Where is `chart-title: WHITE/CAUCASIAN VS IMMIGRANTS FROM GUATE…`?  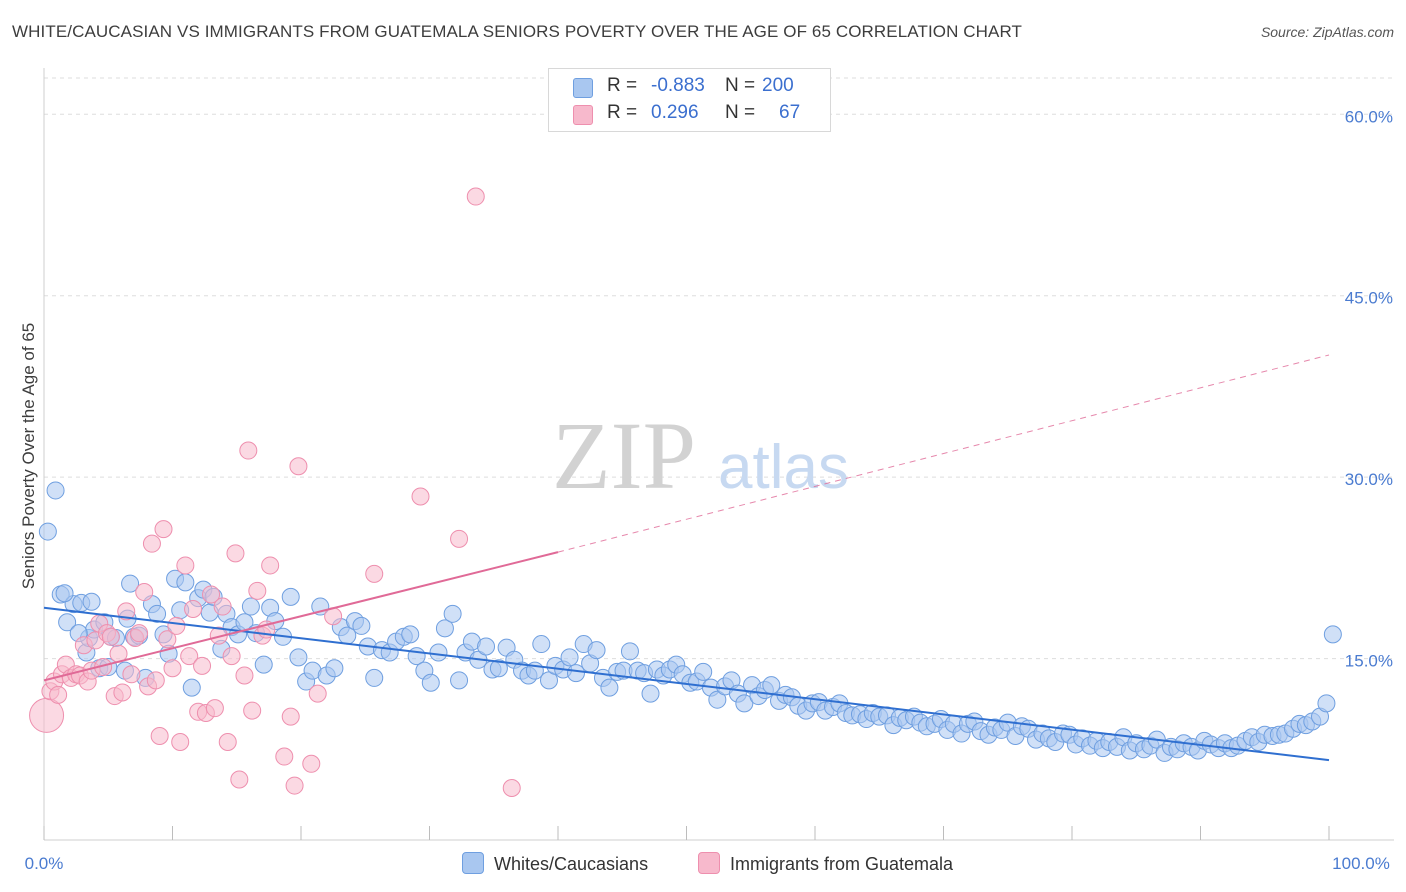 chart-title: WHITE/CAUCASIAN VS IMMIGRANTS FROM GUATE… is located at coordinates (517, 31).